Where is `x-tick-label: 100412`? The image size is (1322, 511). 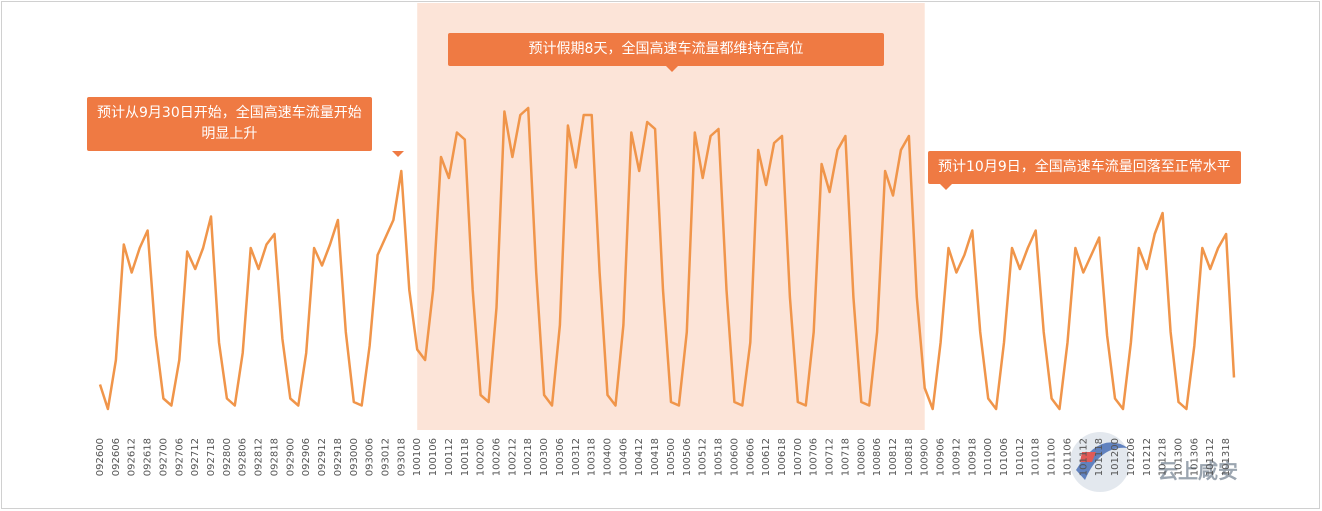
x-tick-label: 100412 is located at coordinates (639, 457).